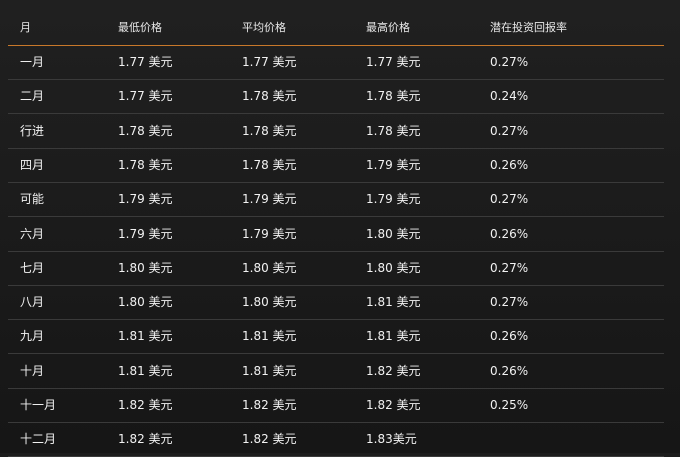  I want to click on table-cell: 最低价格, so click(140, 27).